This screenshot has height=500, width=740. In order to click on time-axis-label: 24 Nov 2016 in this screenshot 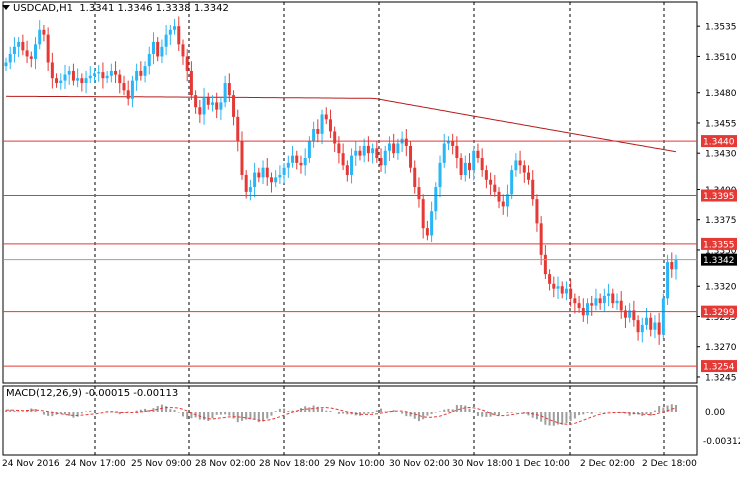, I will do `click(31, 464)`.